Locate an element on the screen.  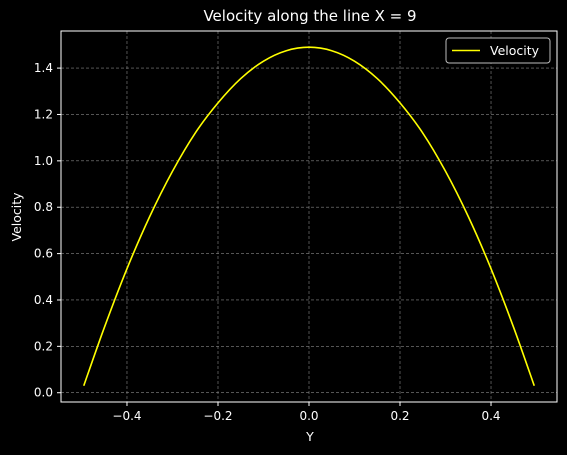
y-tick-label: 0.2 is located at coordinates (43, 346).